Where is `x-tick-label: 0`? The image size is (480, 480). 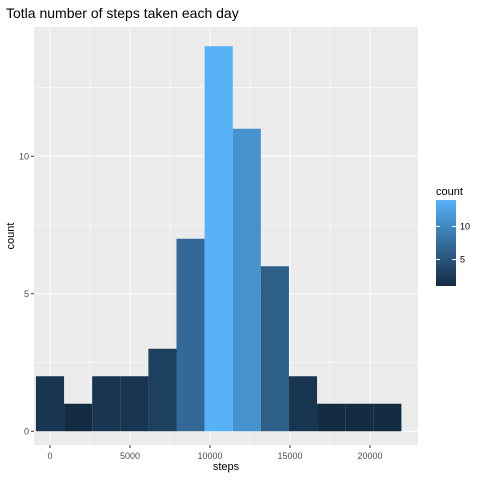
x-tick-label: 0 is located at coordinates (49, 456).